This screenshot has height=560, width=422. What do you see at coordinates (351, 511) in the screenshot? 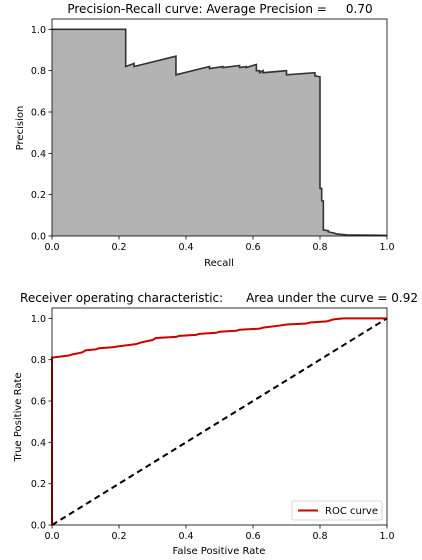
I see `roc-legend-label: ROC curve` at bounding box center [351, 511].